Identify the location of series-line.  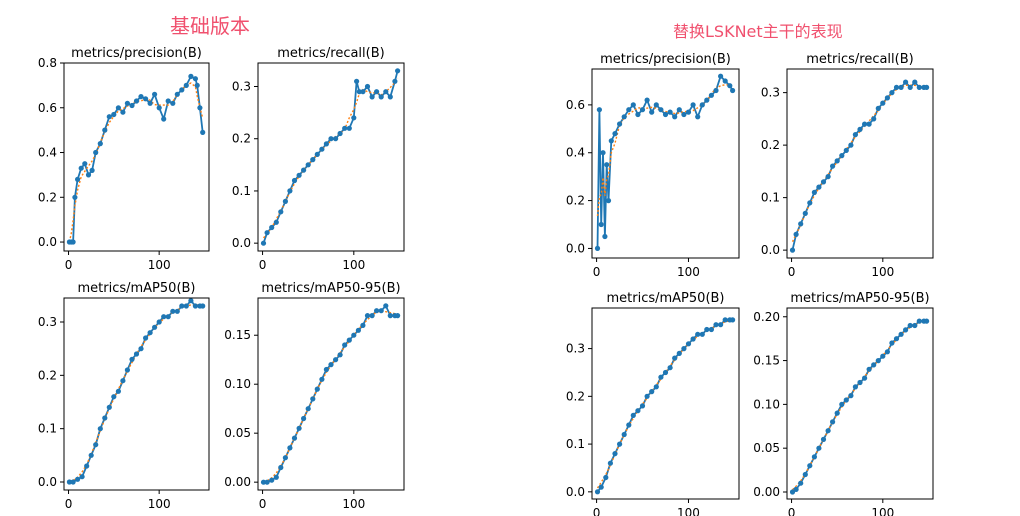
(330, 157).